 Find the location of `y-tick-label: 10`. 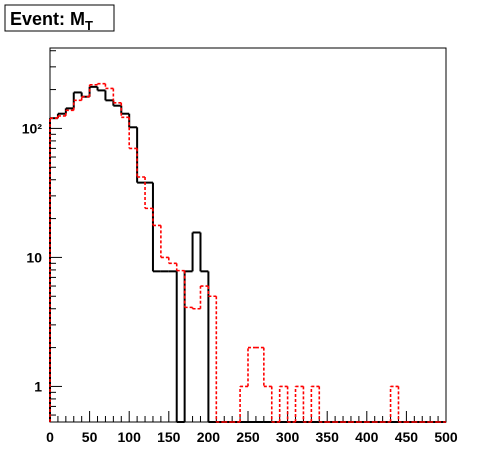

y-tick-label: 10 is located at coordinates (34, 257).